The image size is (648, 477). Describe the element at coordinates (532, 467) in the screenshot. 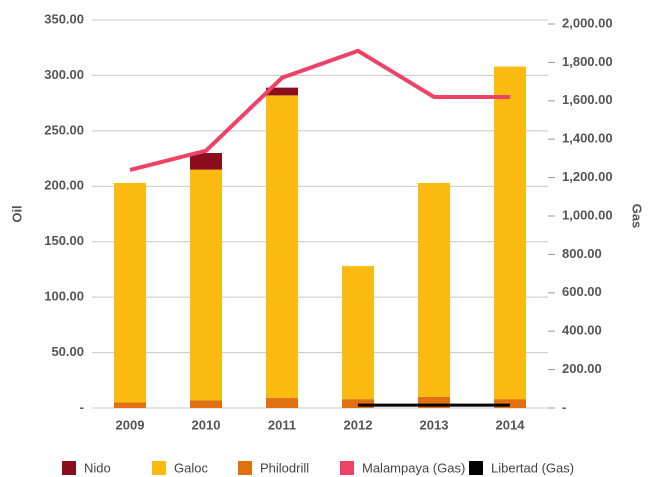

I see `legend-label: Libertad (Gas)` at that location.